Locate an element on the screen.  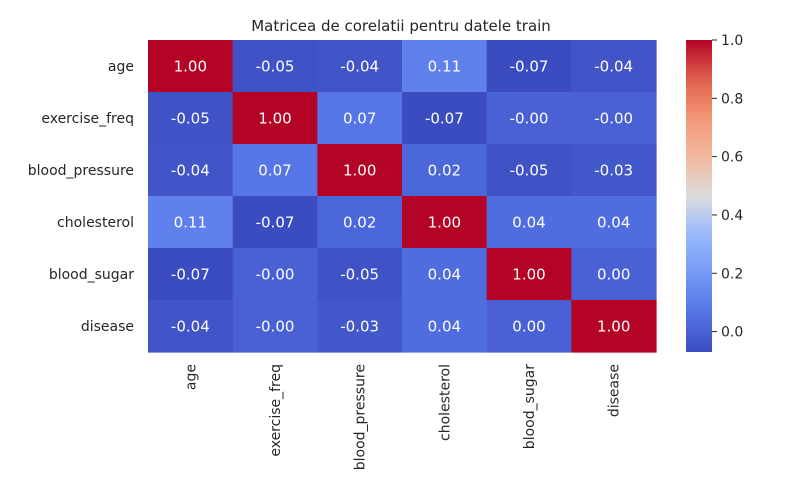
heatmap-cell-r5-c3 is located at coordinates (445, 326).